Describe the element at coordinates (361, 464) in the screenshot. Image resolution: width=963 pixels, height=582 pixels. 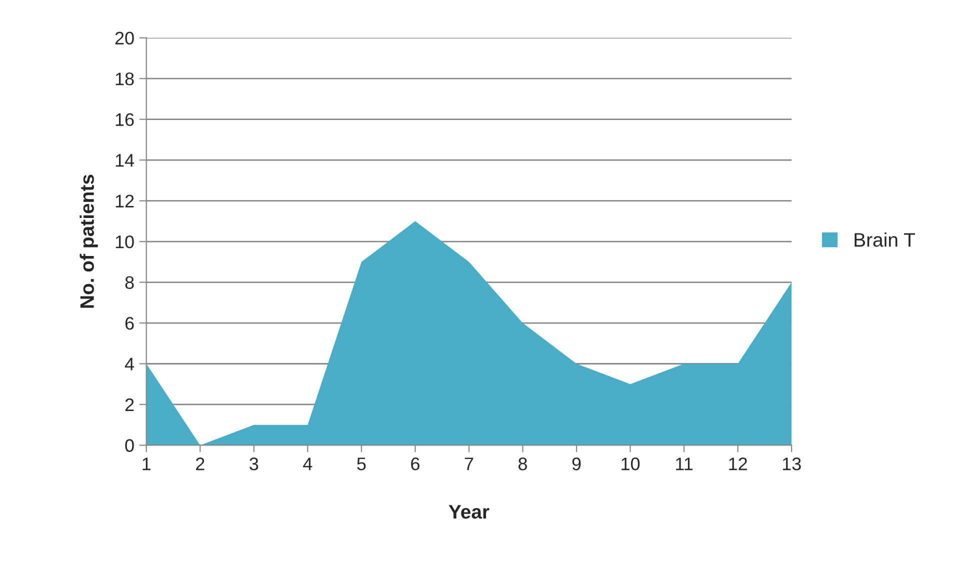
I see `x-tick-label: 5` at that location.